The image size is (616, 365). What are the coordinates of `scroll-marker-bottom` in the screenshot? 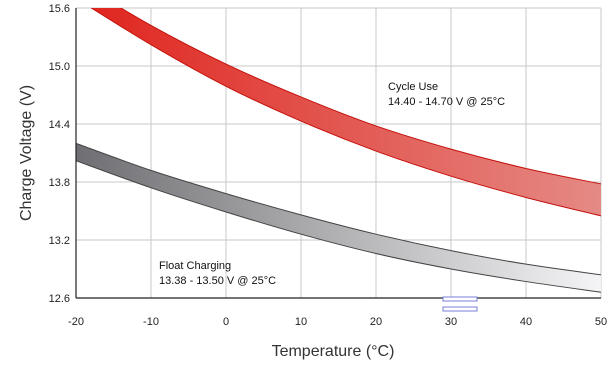 It's located at (460, 309).